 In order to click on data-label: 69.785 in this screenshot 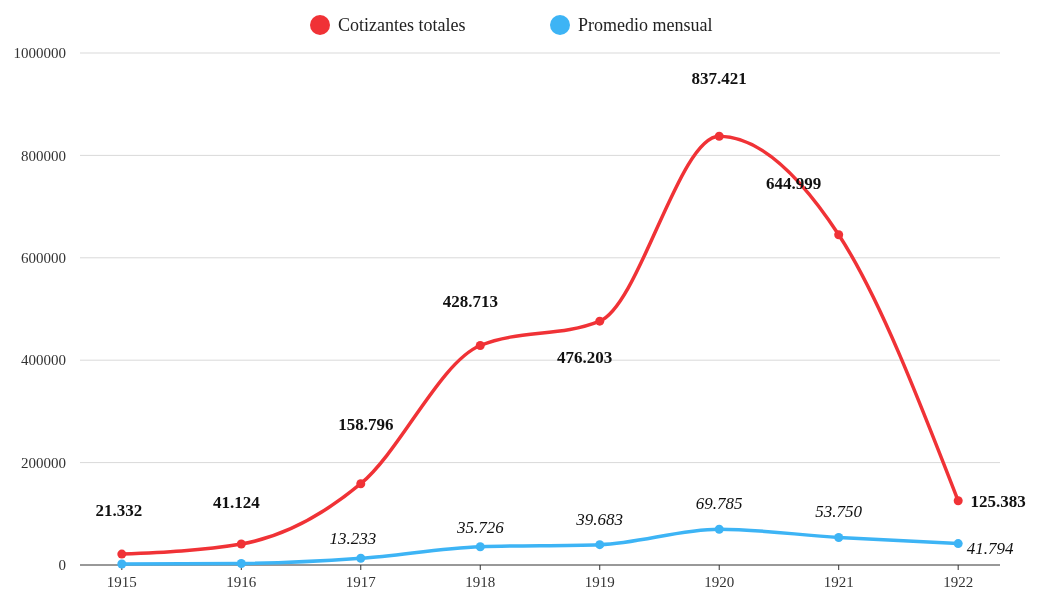, I will do `click(719, 504)`.